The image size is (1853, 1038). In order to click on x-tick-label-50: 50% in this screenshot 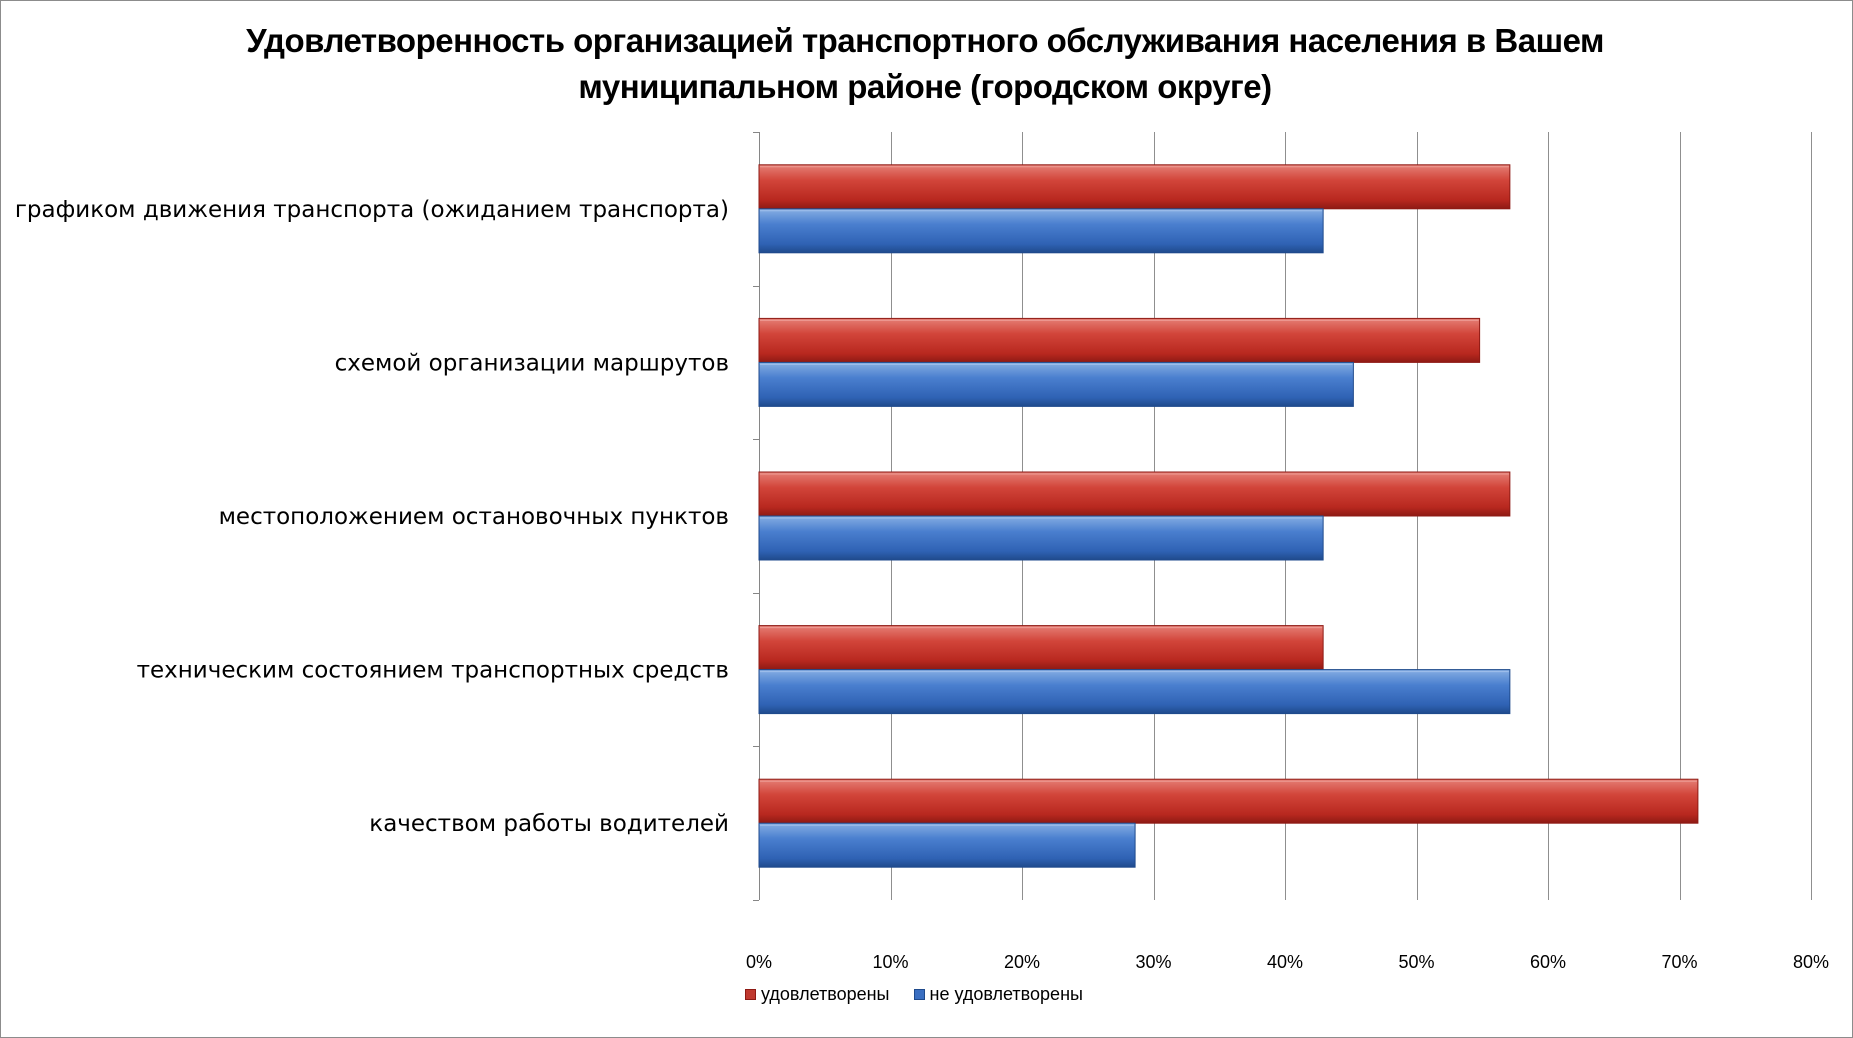, I will do `click(1416, 962)`.